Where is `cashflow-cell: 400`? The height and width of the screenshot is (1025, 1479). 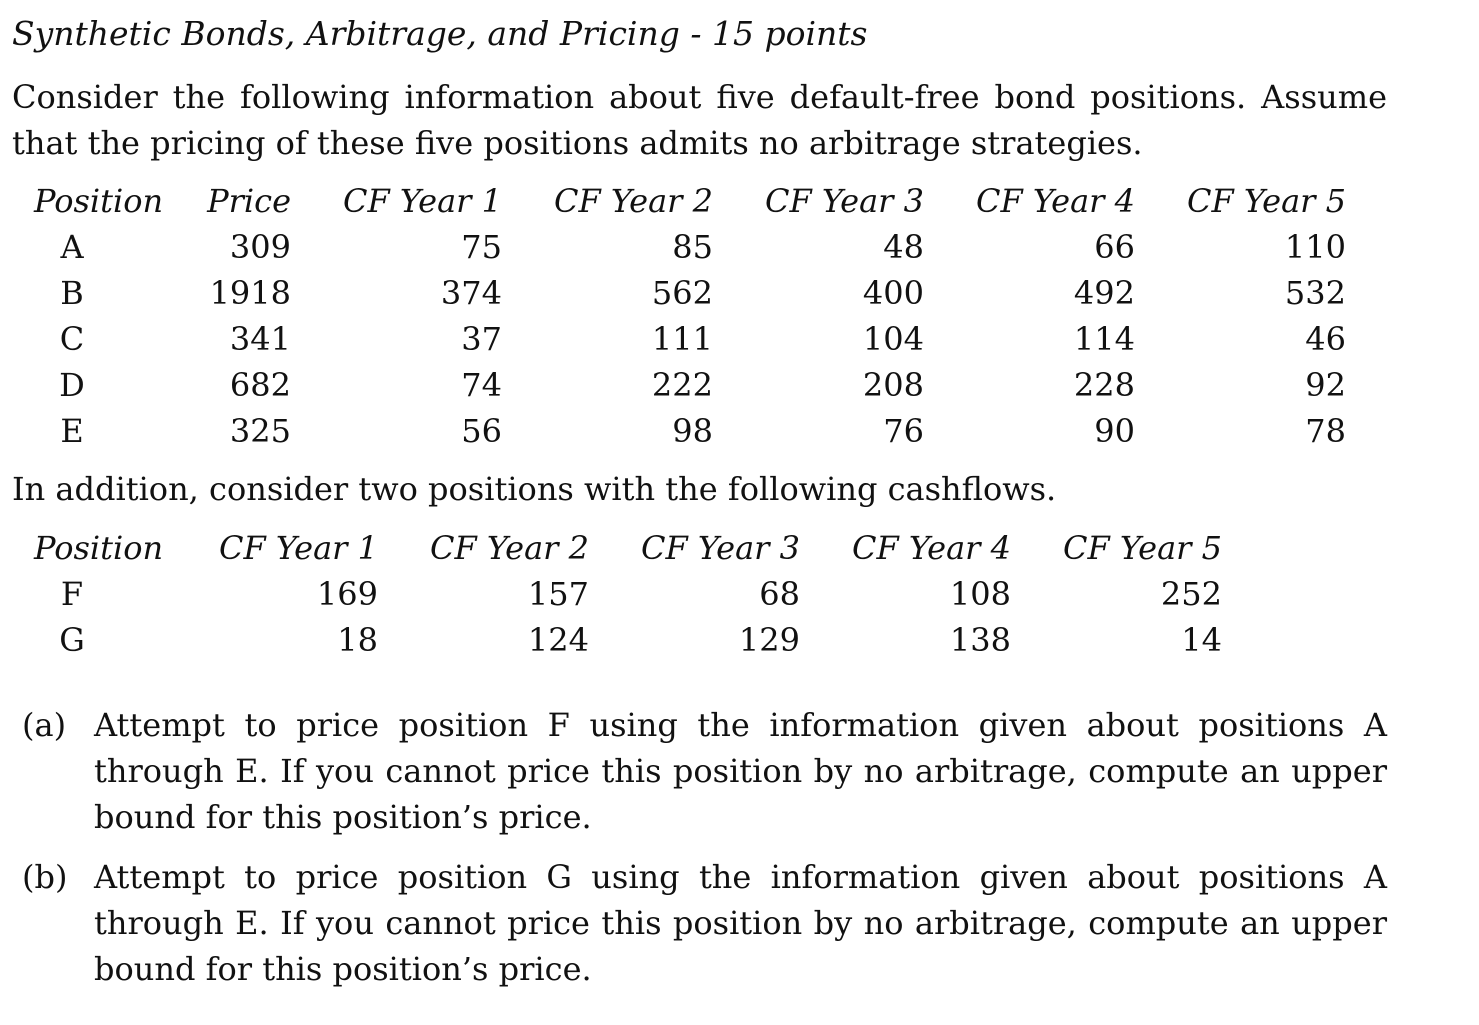
cashflow-cell: 400 is located at coordinates (893, 293).